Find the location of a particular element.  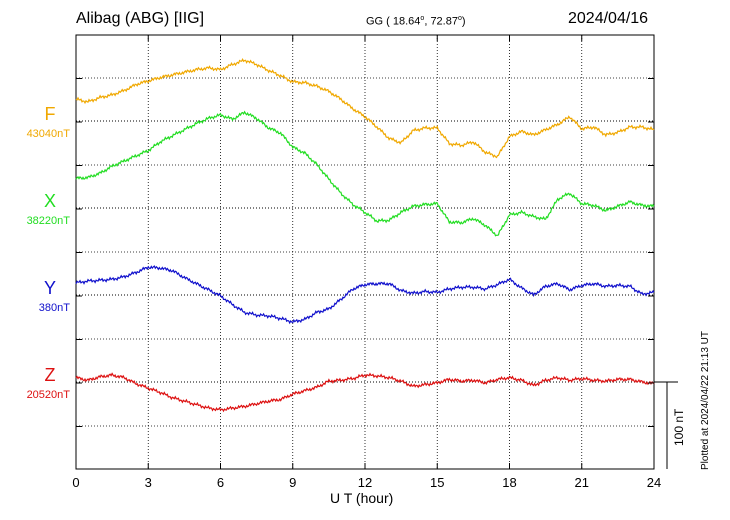

scale-bar-label: 100 nT is located at coordinates (679, 427).